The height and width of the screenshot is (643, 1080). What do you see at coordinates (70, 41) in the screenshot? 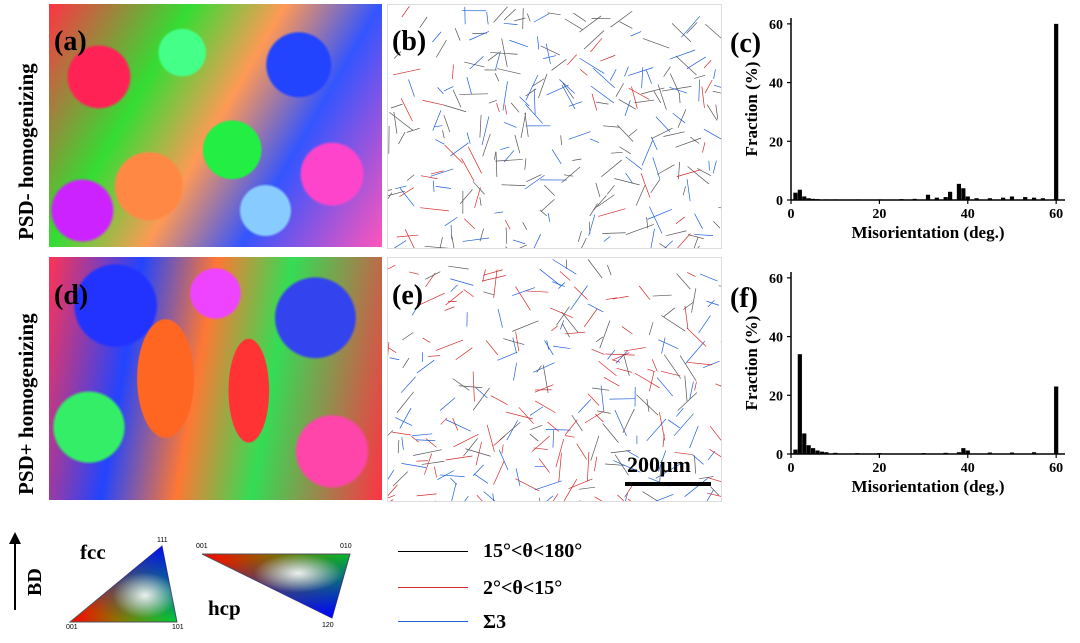
I see `panel-label-a: (a)` at bounding box center [70, 41].